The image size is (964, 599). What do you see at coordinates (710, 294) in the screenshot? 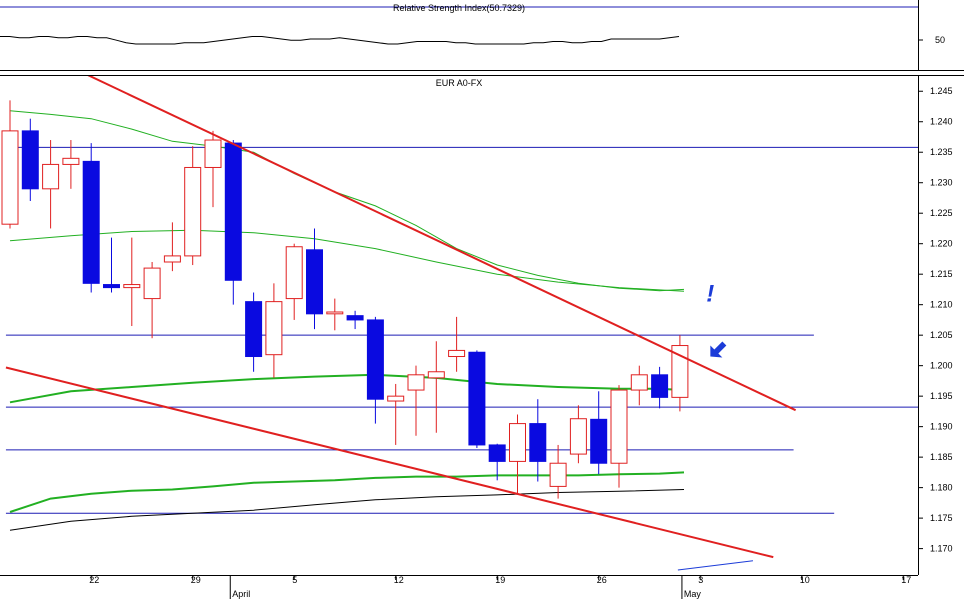
I see `exclamation-mark: !` at bounding box center [710, 294].